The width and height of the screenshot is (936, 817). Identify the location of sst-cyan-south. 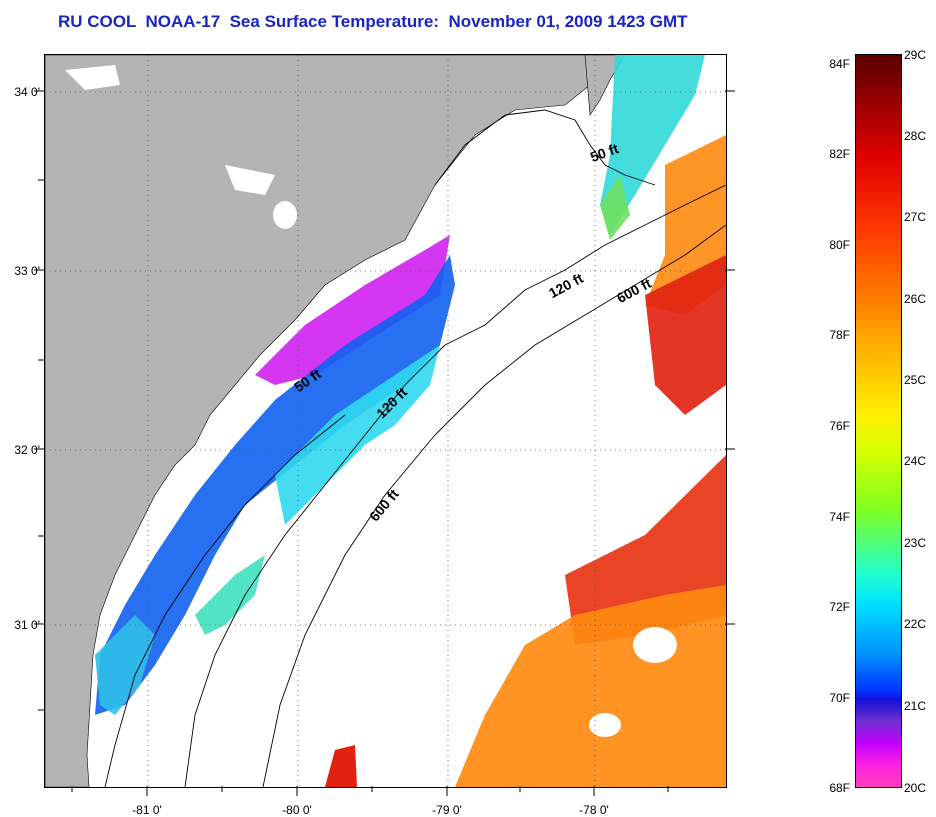
(230, 595).